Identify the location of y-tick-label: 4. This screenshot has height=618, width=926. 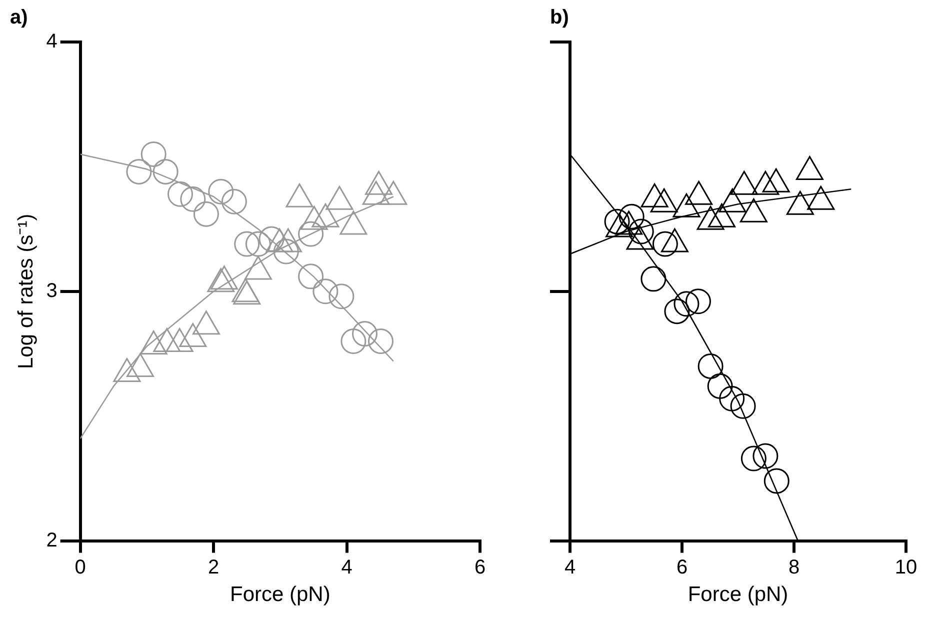
(52, 41).